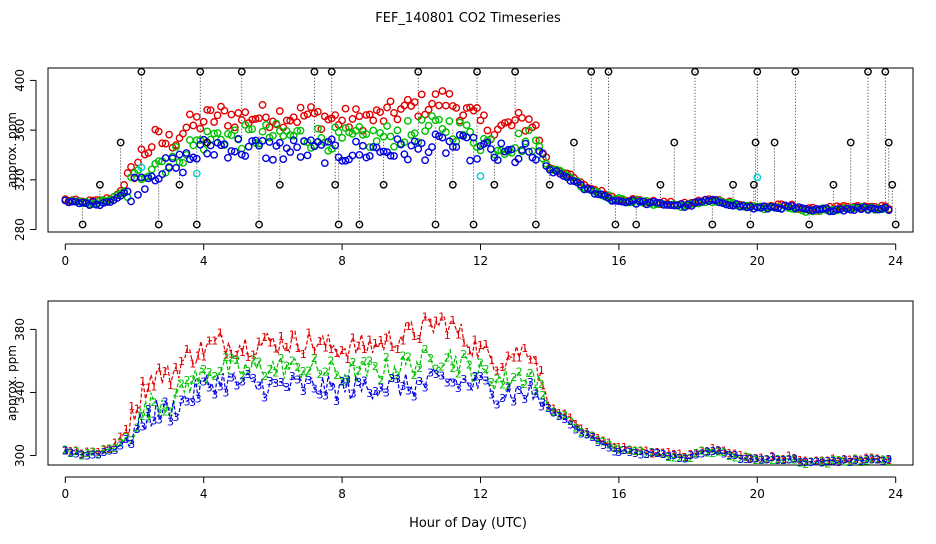  What do you see at coordinates (20, 229) in the screenshot?
I see `top-y-tick-label: 280` at bounding box center [20, 229].